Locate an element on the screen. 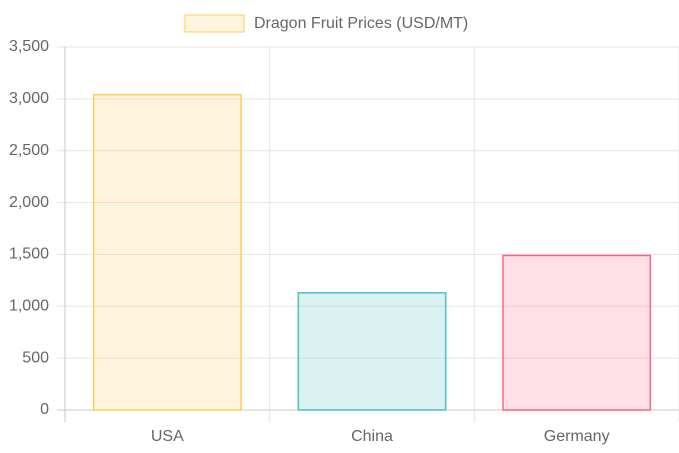 This screenshot has height=453, width=679. y-tick-label: 1,500 is located at coordinates (29, 254).